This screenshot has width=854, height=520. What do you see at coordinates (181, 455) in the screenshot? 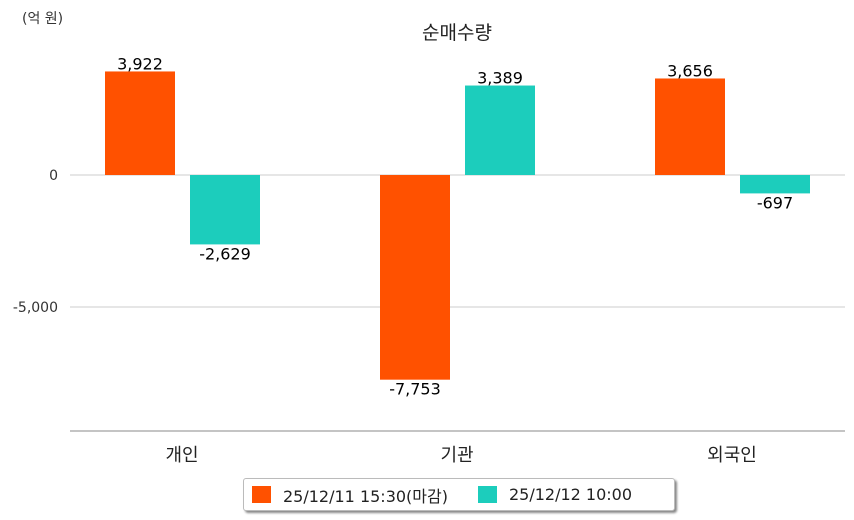
I see `x-tick-label: 개인` at bounding box center [181, 455].